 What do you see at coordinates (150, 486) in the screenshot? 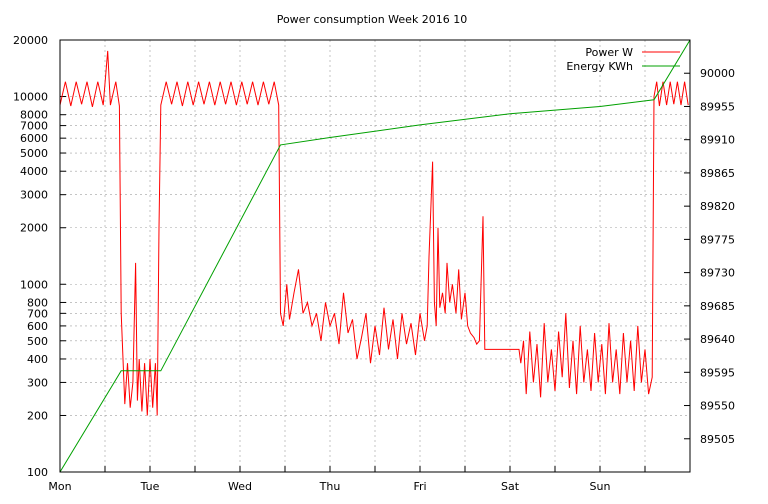
I see `x-tick-label: Tue` at bounding box center [150, 486].